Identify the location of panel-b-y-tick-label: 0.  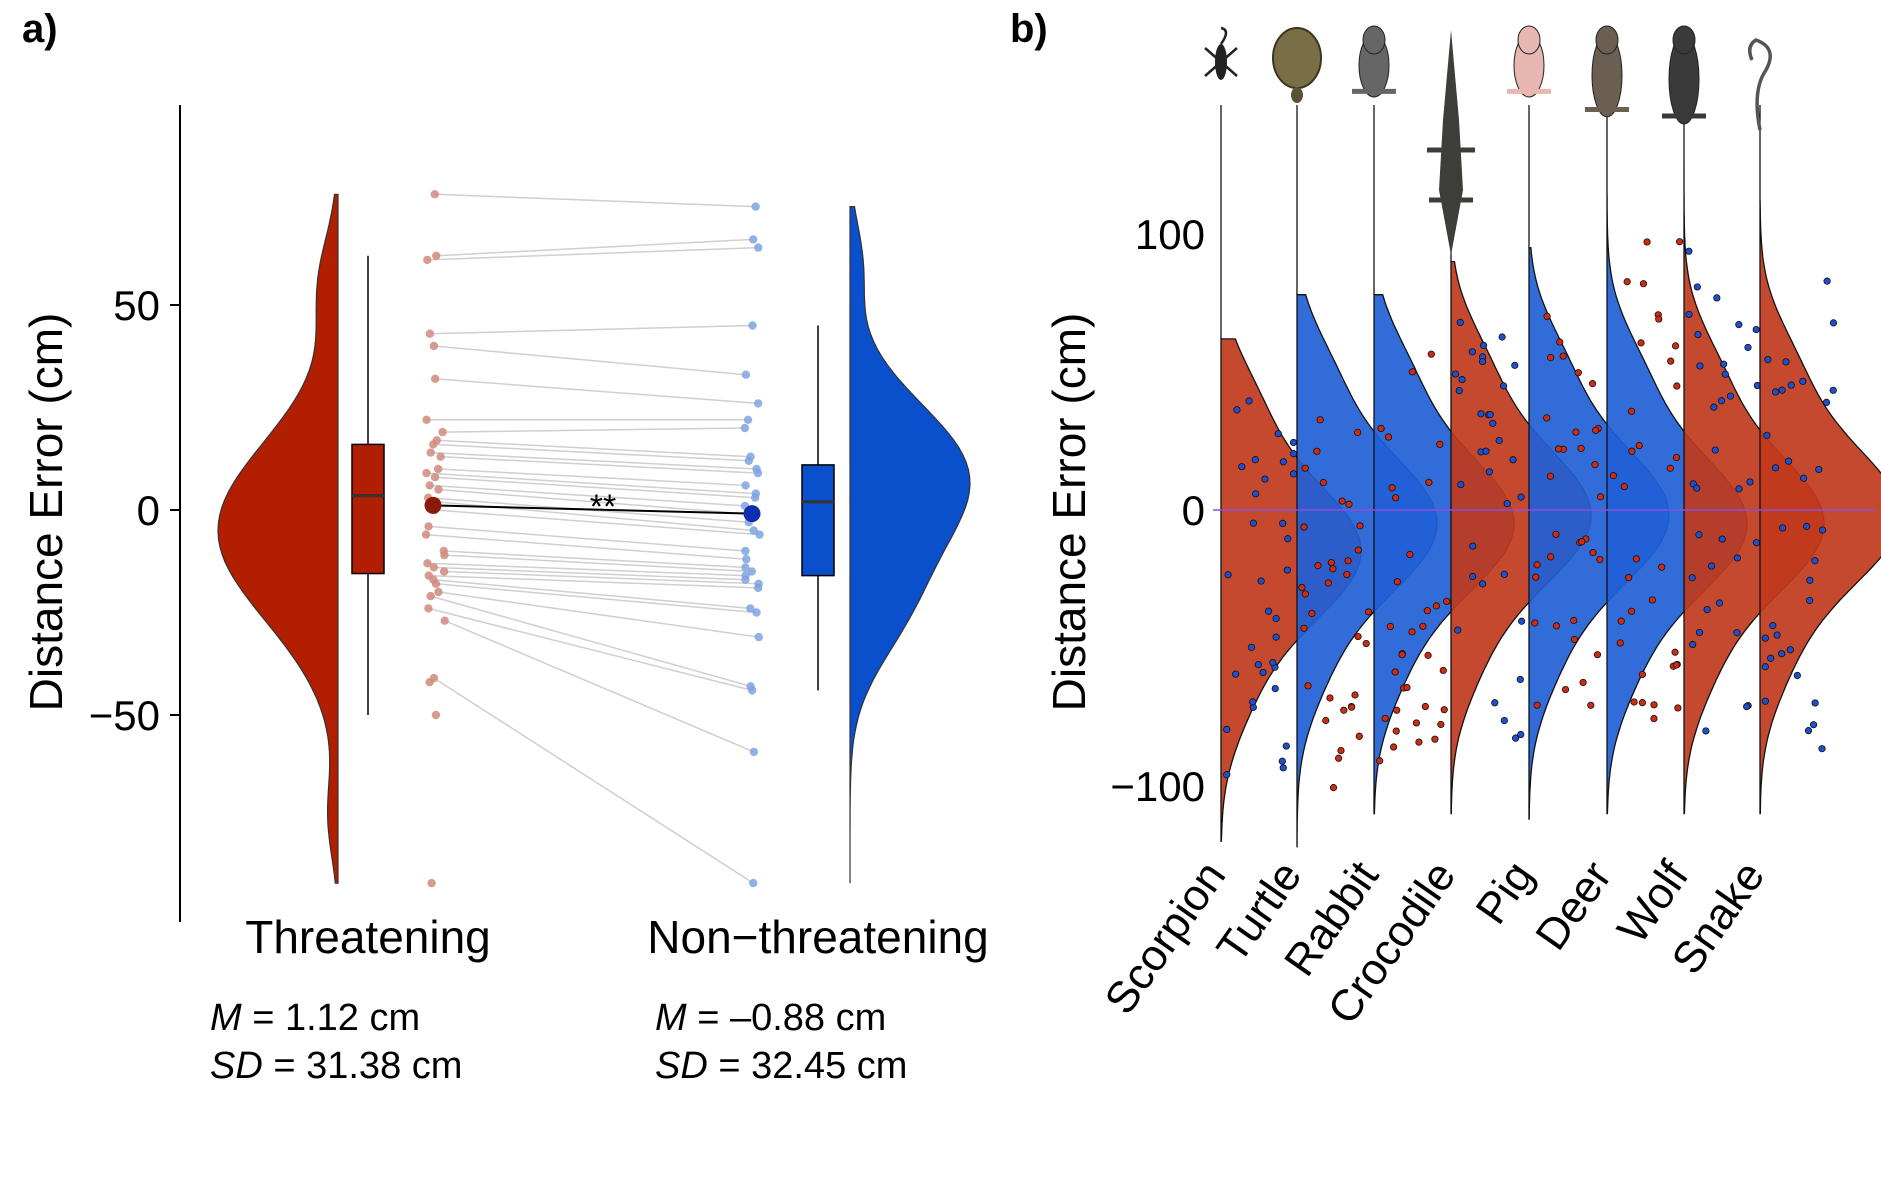
(1193, 510).